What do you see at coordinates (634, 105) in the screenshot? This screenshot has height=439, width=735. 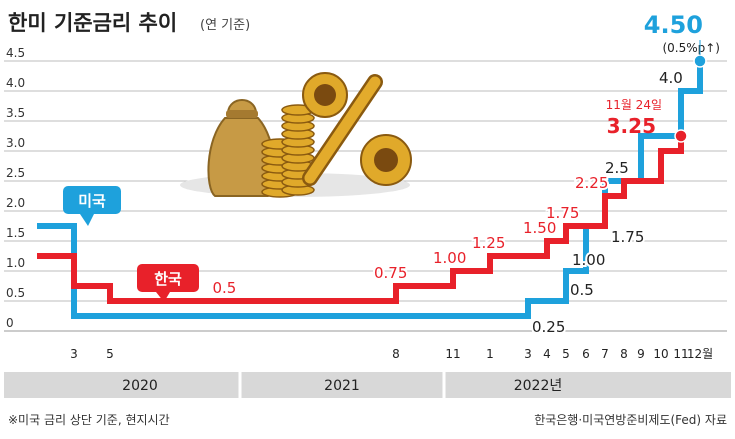 I see `kr-date-label: 11월 24일` at bounding box center [634, 105].